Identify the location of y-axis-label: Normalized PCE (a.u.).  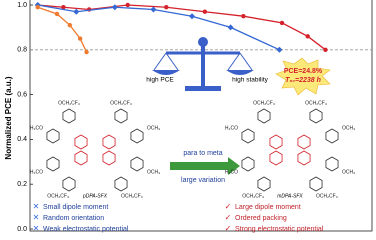
(8, 117).